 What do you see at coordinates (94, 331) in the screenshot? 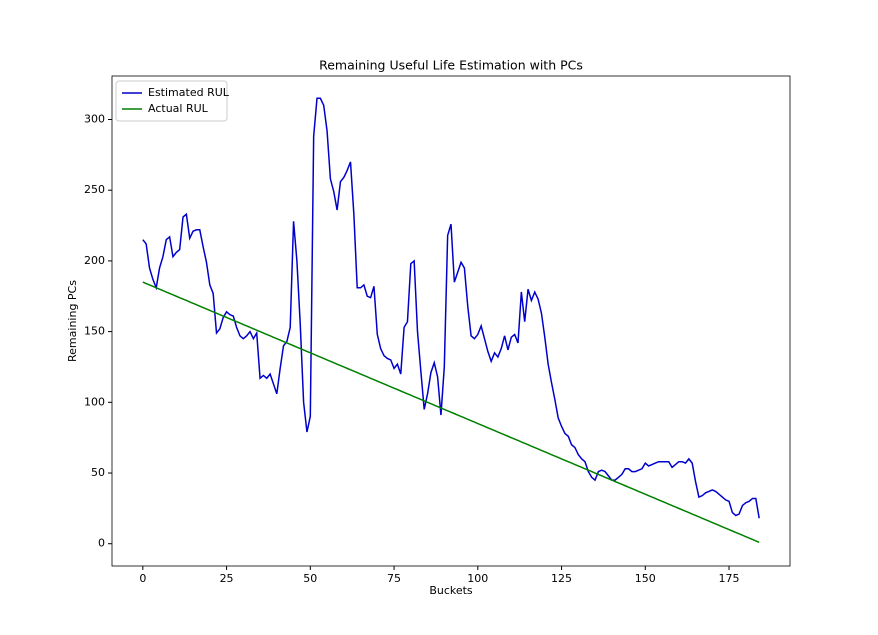
I see `y-tick-label: 150` at bounding box center [94, 331].